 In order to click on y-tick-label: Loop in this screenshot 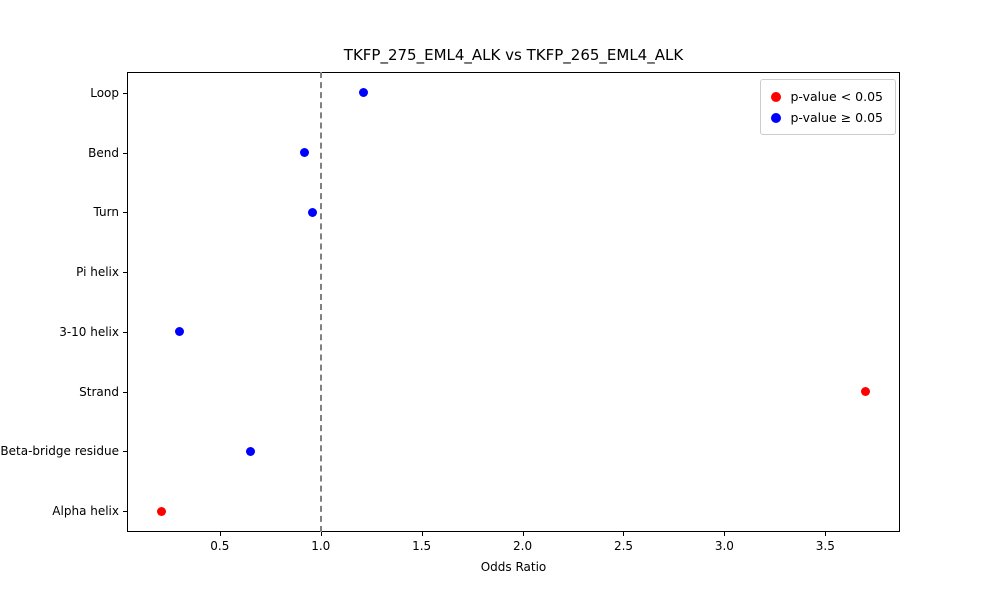, I will do `click(104, 92)`.